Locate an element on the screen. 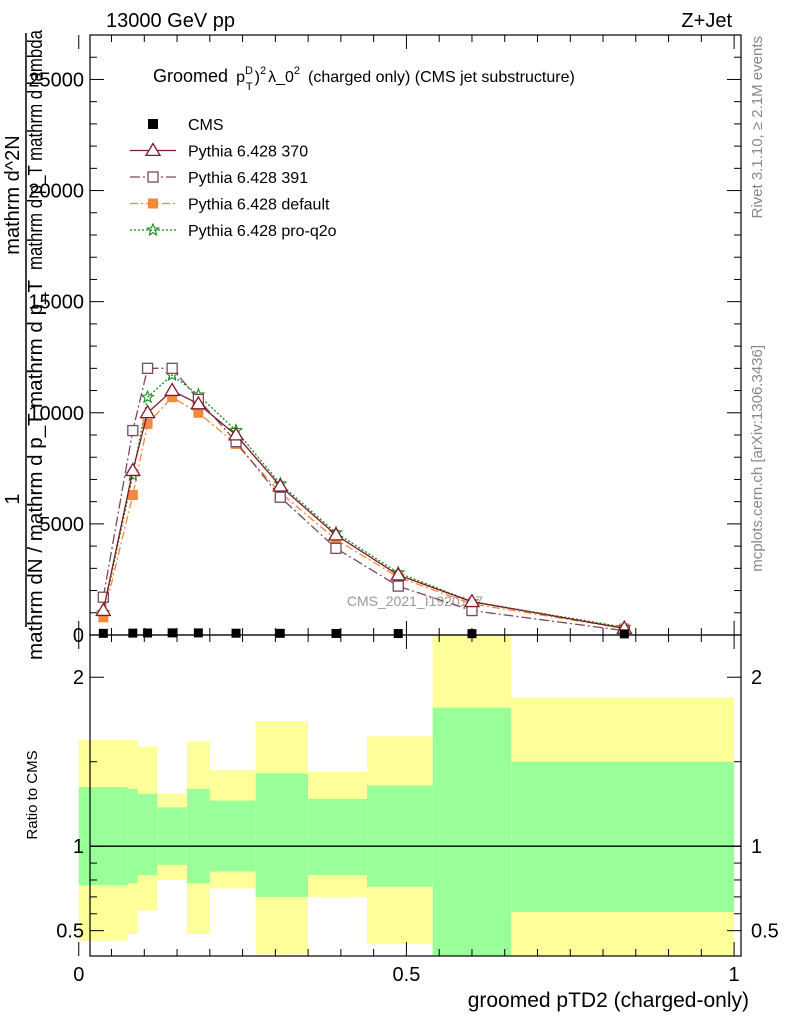 The image size is (786, 1024). header-process: Z+Jet is located at coordinates (706, 21).